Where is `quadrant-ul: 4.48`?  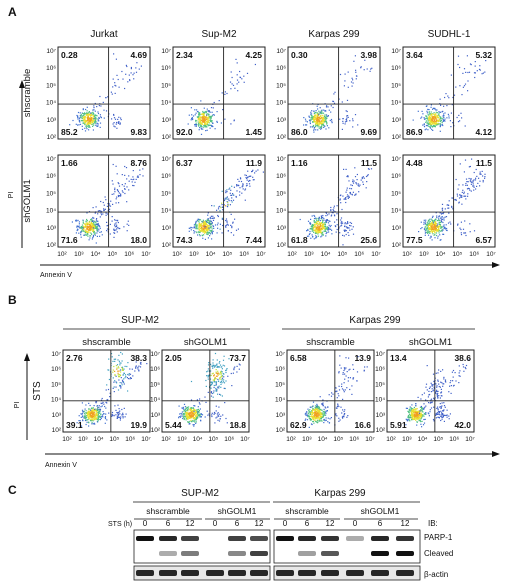 quadrant-ul: 4.48 is located at coordinates (414, 163).